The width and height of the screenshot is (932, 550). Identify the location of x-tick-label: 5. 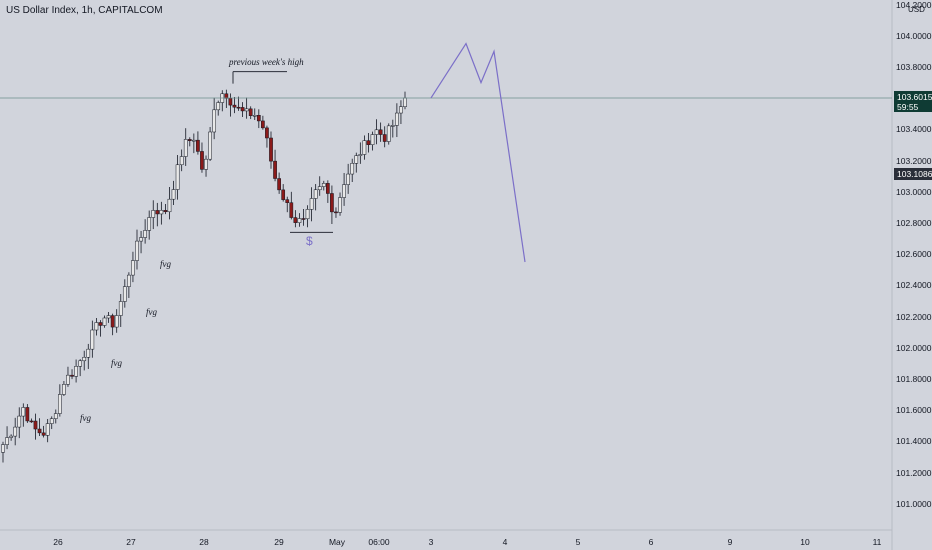
(578, 542).